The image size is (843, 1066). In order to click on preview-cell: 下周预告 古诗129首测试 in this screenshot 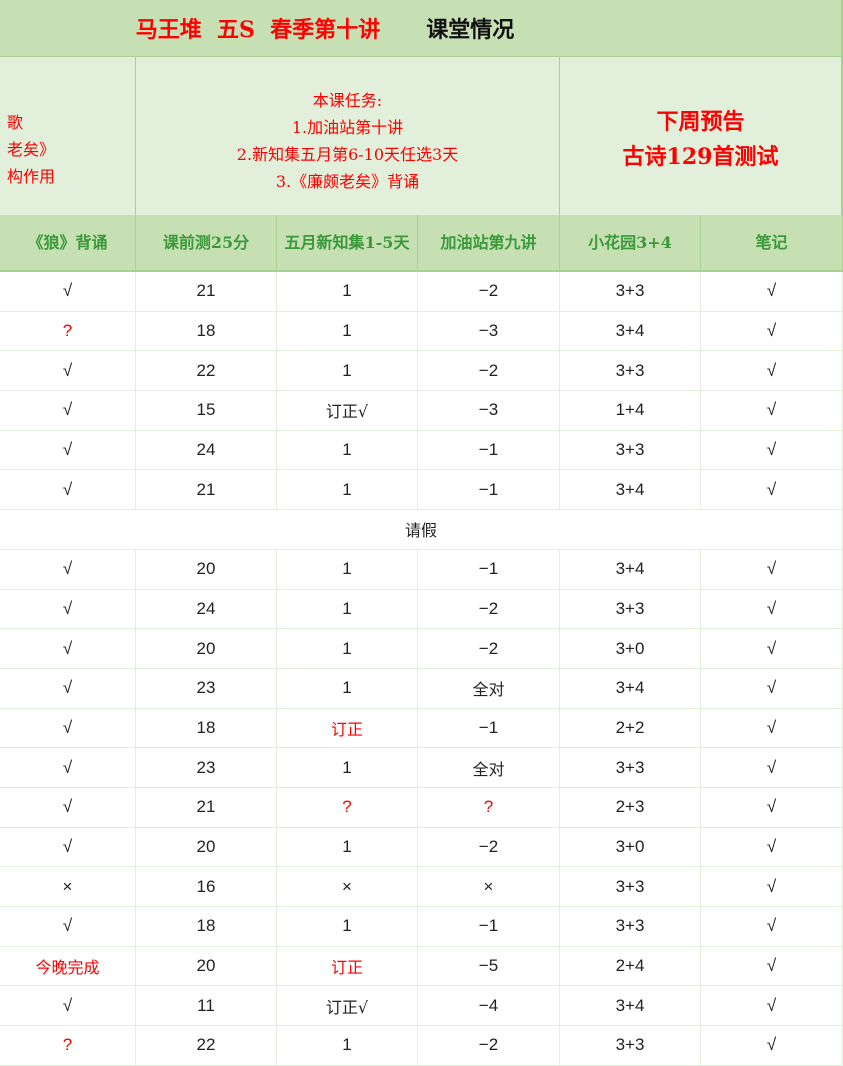, I will do `click(701, 136)`.